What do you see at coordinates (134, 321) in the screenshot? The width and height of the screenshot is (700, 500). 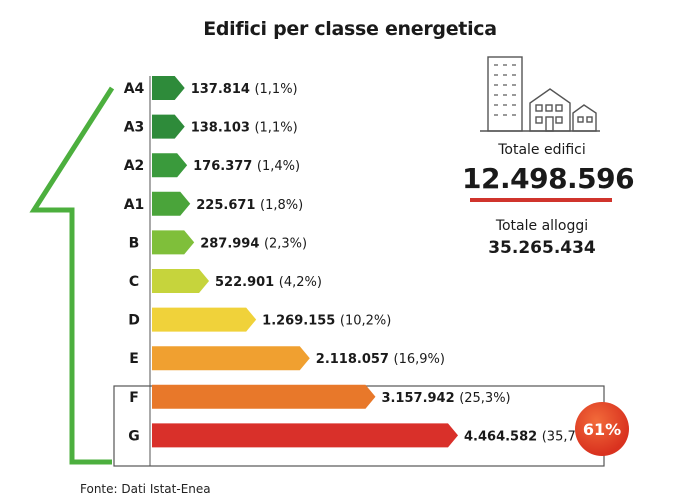 I see `category-label: D` at bounding box center [134, 321].